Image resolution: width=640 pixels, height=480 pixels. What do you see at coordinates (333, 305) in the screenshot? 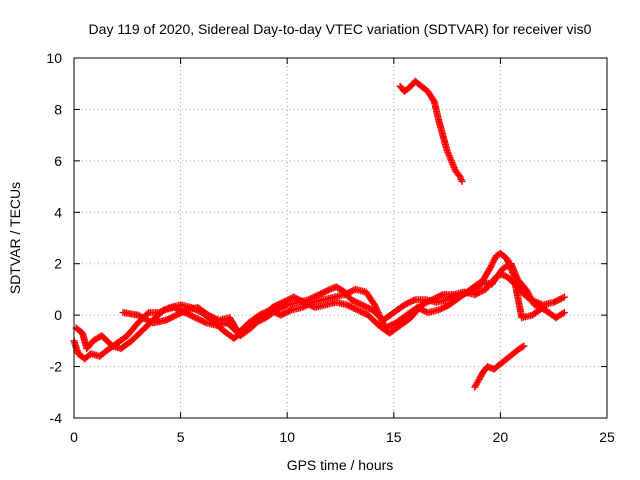
I see `series-track-c` at bounding box center [333, 305].